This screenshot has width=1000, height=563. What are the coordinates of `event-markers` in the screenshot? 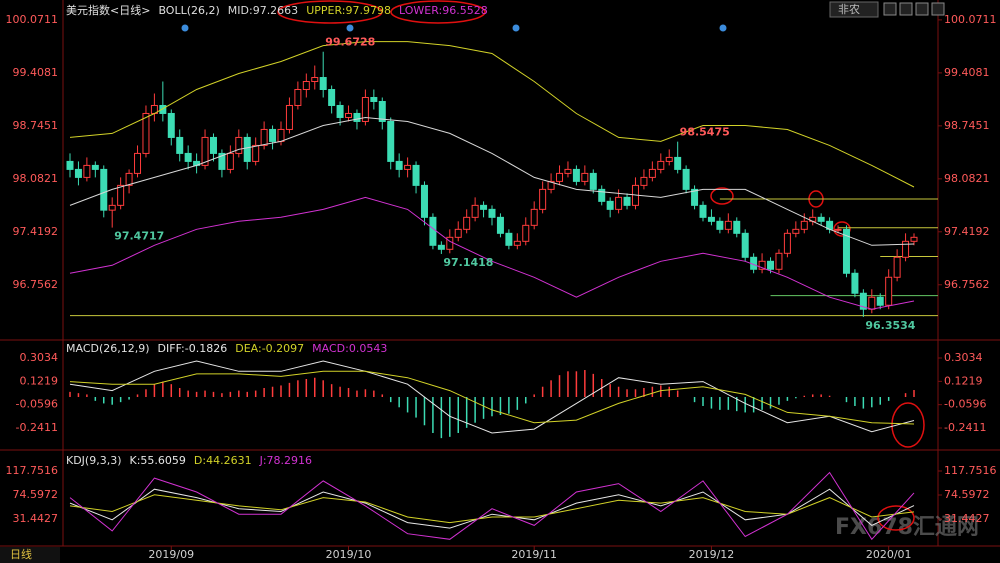 It's located at (454, 28).